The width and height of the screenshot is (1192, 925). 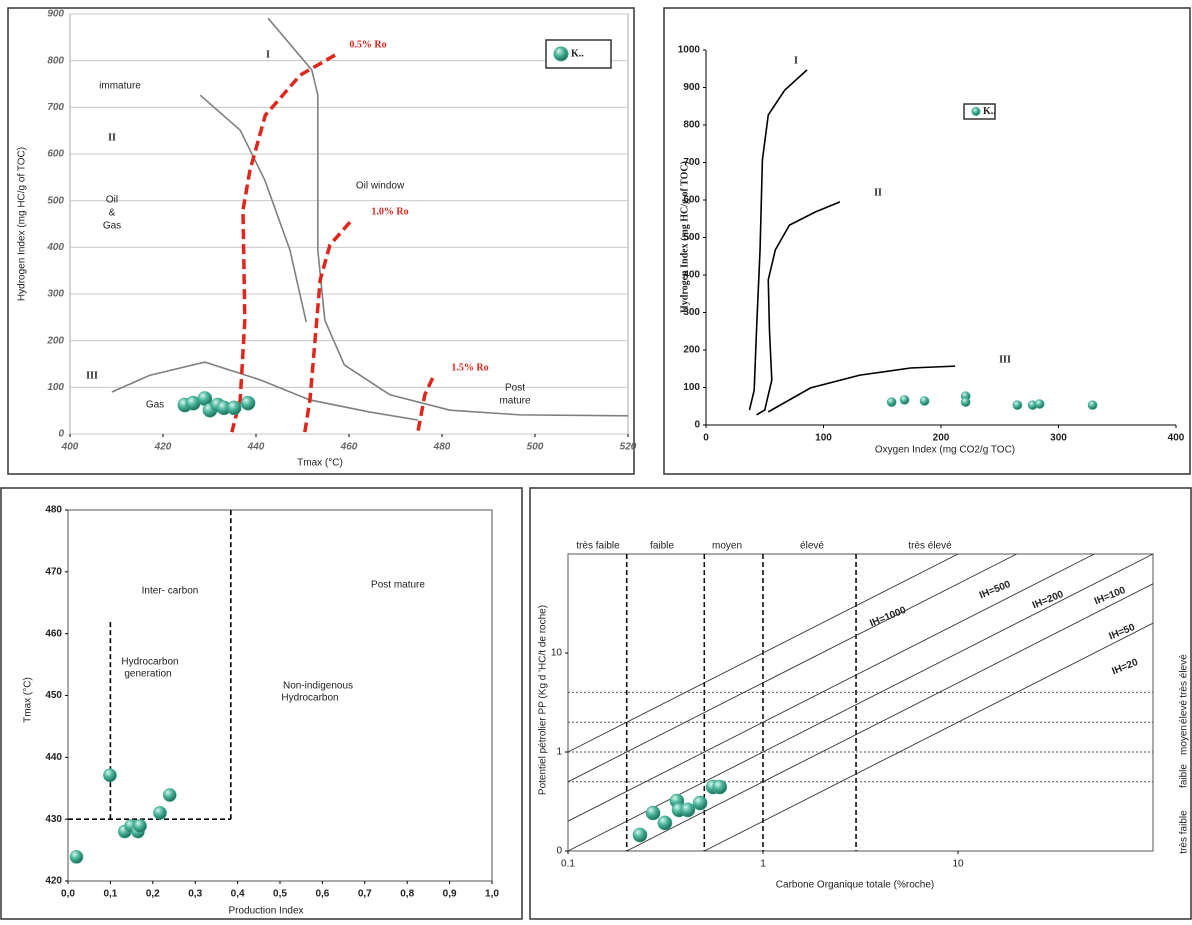 I want to click on annotation: generation, so click(x=147, y=674).